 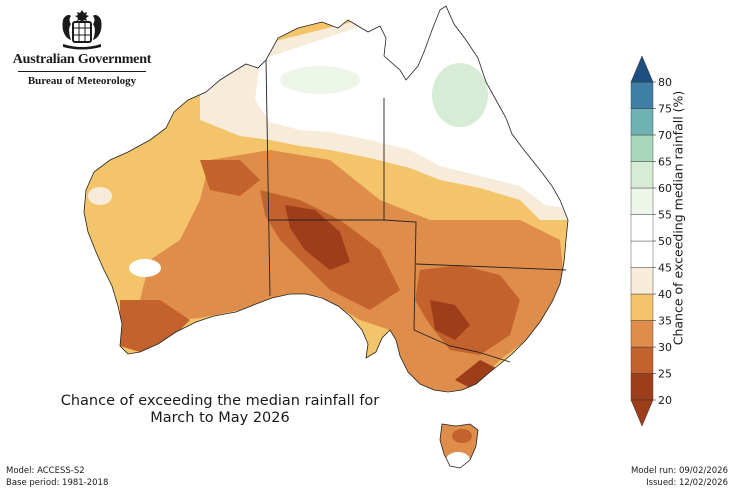 I want to click on state-border-wa, so click(x=268, y=178).